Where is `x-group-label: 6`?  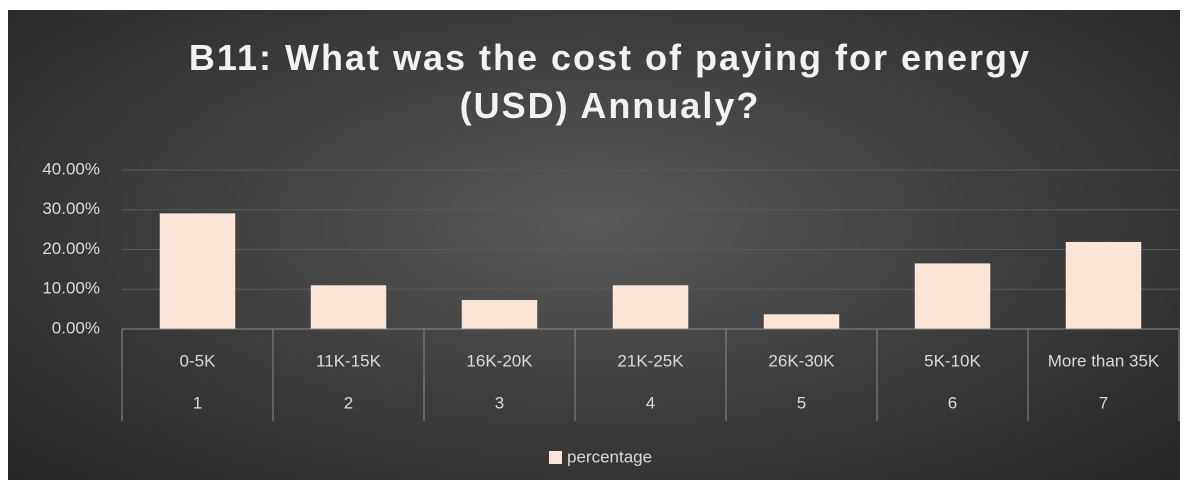
x-group-label: 6 is located at coordinates (952, 402).